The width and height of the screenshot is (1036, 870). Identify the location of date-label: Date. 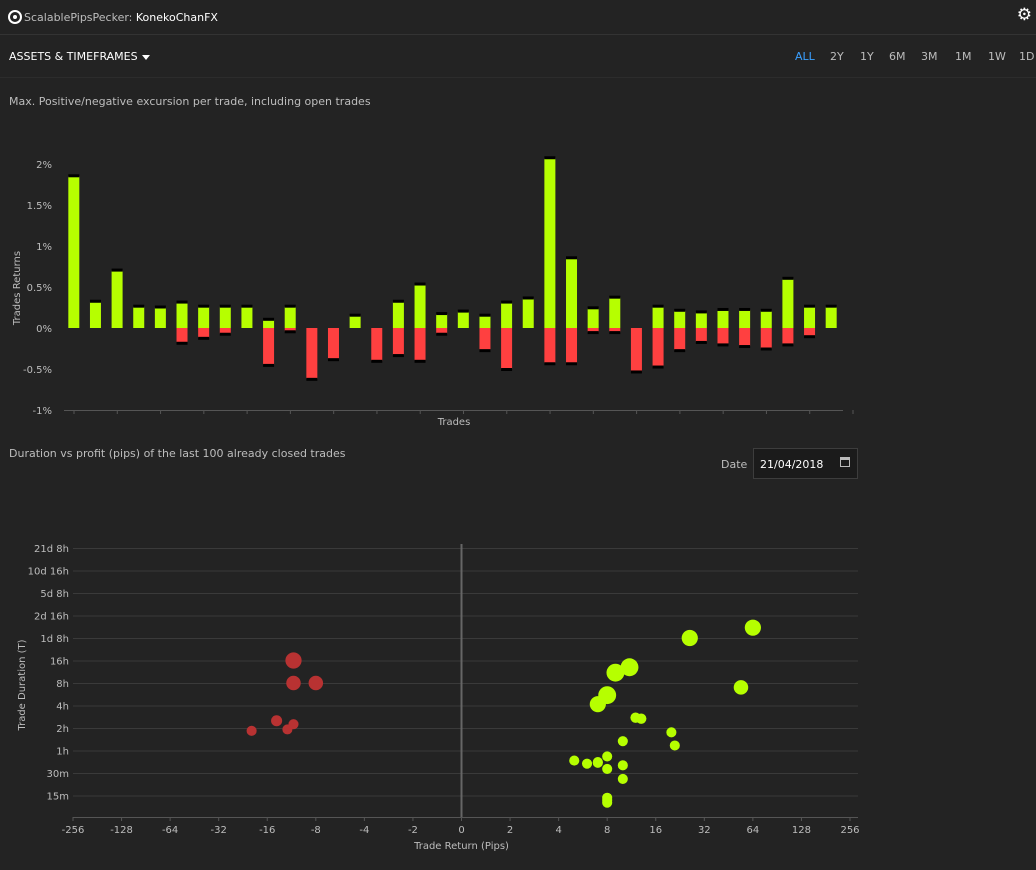
(734, 464).